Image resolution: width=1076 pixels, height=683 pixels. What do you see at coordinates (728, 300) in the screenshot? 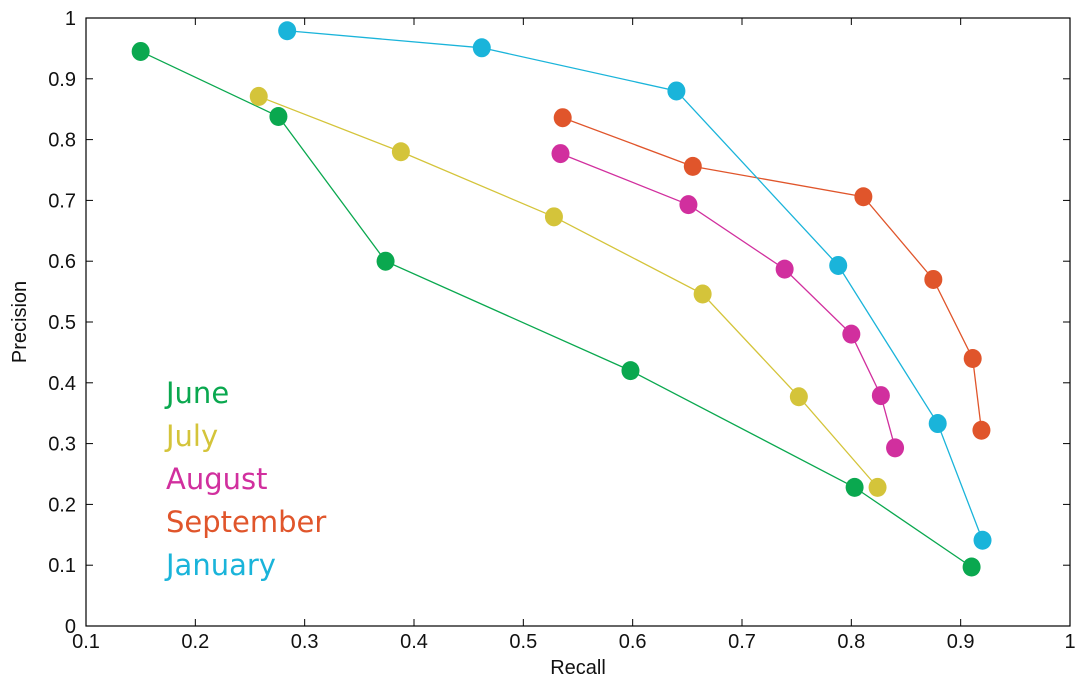
I see `series-line-august` at bounding box center [728, 300].